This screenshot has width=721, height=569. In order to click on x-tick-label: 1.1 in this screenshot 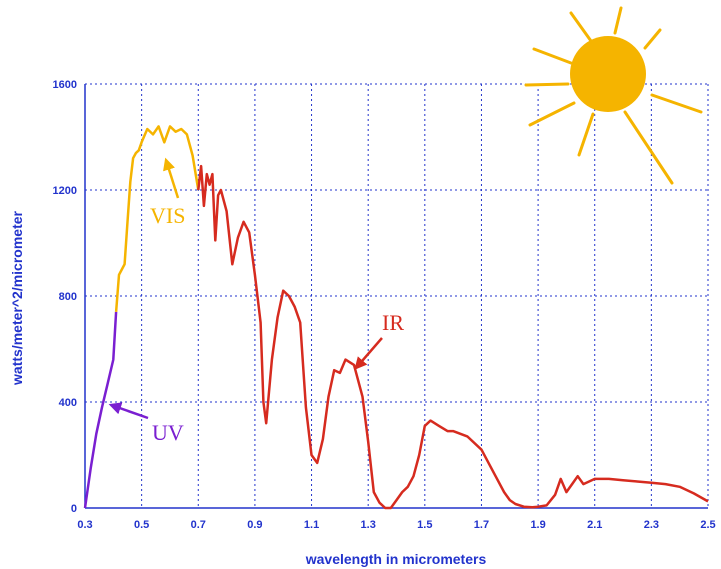, I will do `click(311, 525)`.